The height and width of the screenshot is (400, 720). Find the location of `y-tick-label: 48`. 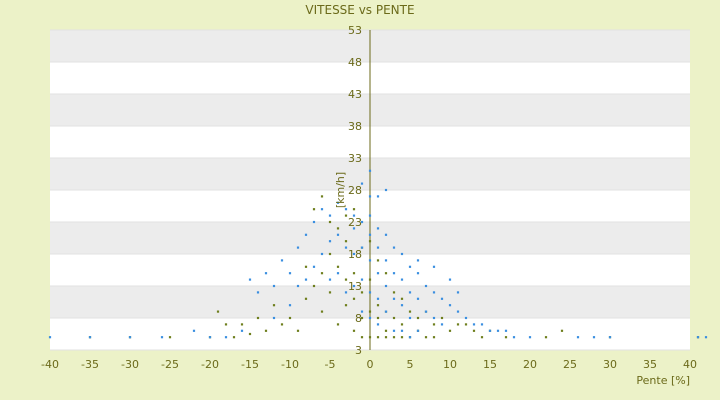

y-tick-label: 48 is located at coordinates (355, 62).